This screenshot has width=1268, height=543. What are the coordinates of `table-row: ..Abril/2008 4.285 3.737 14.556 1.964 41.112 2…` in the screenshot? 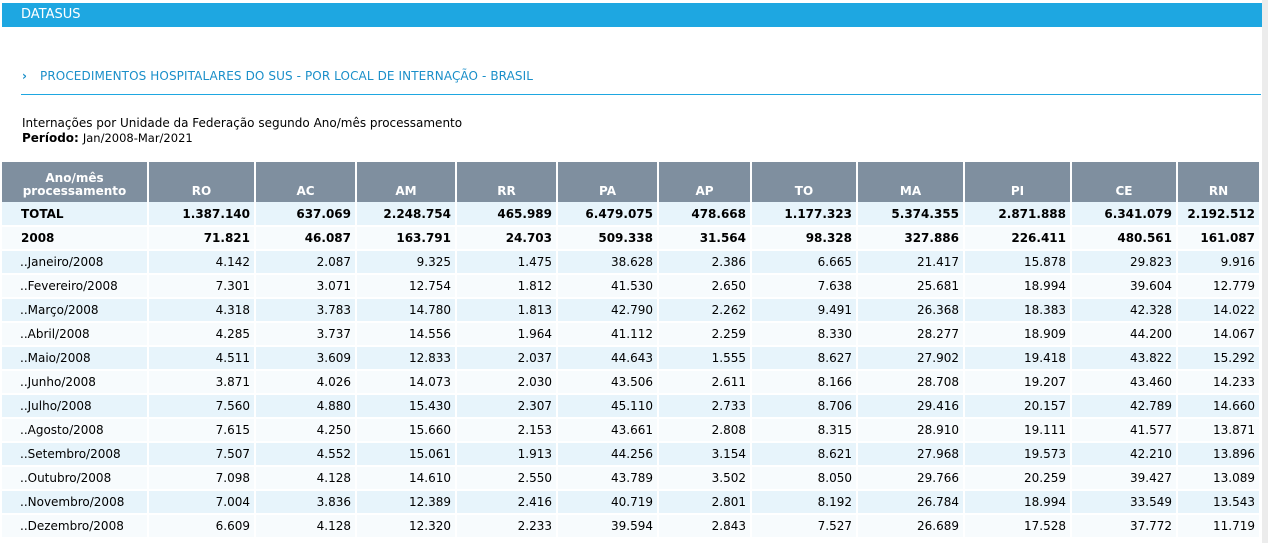 It's located at (631, 334).